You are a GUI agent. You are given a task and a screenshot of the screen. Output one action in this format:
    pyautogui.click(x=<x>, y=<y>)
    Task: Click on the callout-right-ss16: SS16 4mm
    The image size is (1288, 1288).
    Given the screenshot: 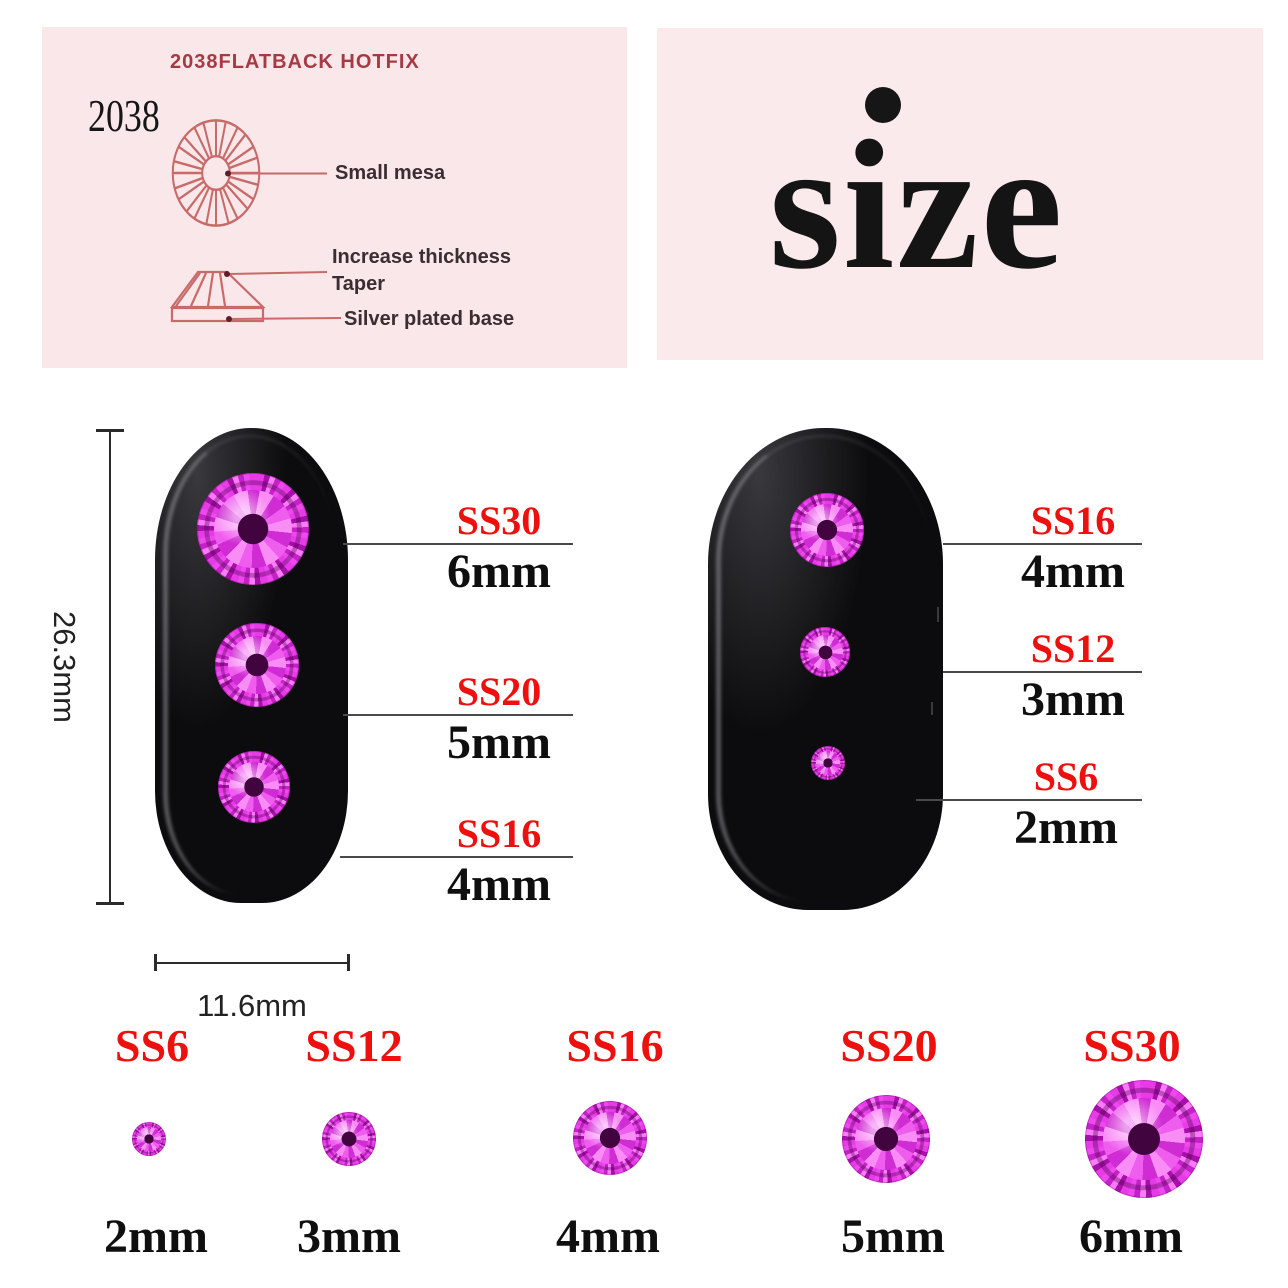 What is the action you would take?
    pyautogui.click(x=1042, y=548)
    